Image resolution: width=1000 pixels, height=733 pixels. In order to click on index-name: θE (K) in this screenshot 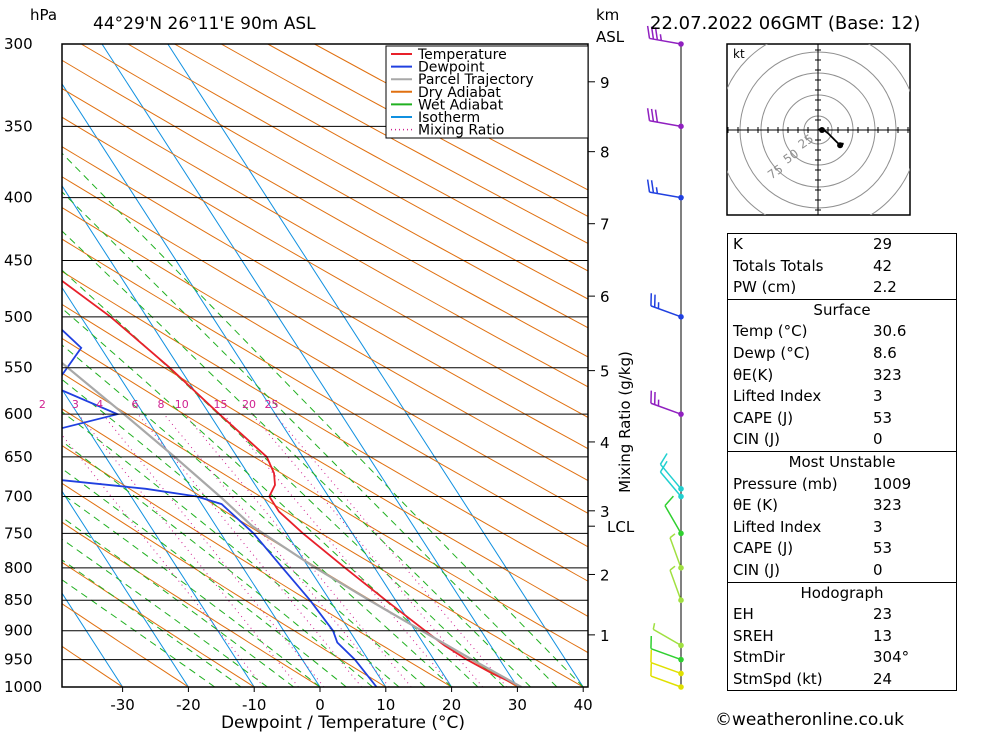, I will do `click(755, 505)`.